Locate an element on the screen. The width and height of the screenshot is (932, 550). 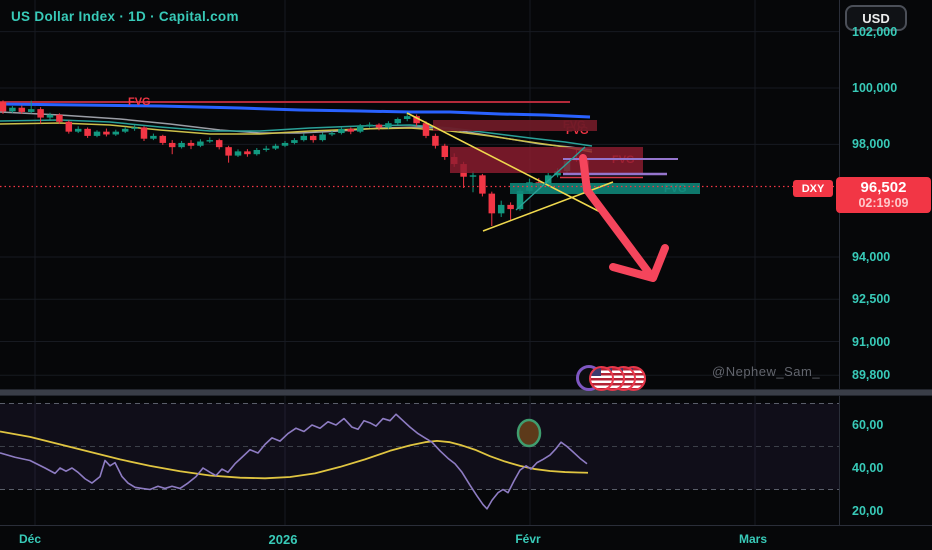
time-axis-label: 2026 is located at coordinates (283, 539).